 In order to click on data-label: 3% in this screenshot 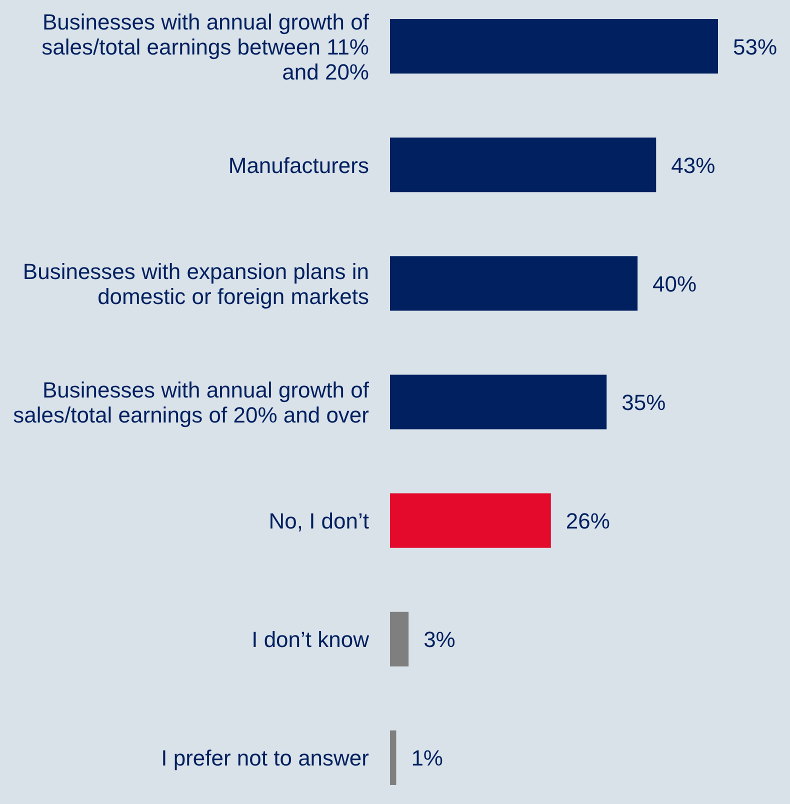, I will do `click(440, 639)`.